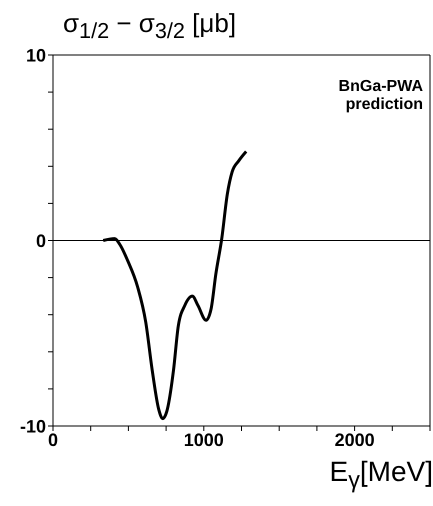 This screenshot has width=433, height=506. Describe the element at coordinates (380, 96) in the screenshot. I see `annotation: BnGa-PWA prediction` at that location.